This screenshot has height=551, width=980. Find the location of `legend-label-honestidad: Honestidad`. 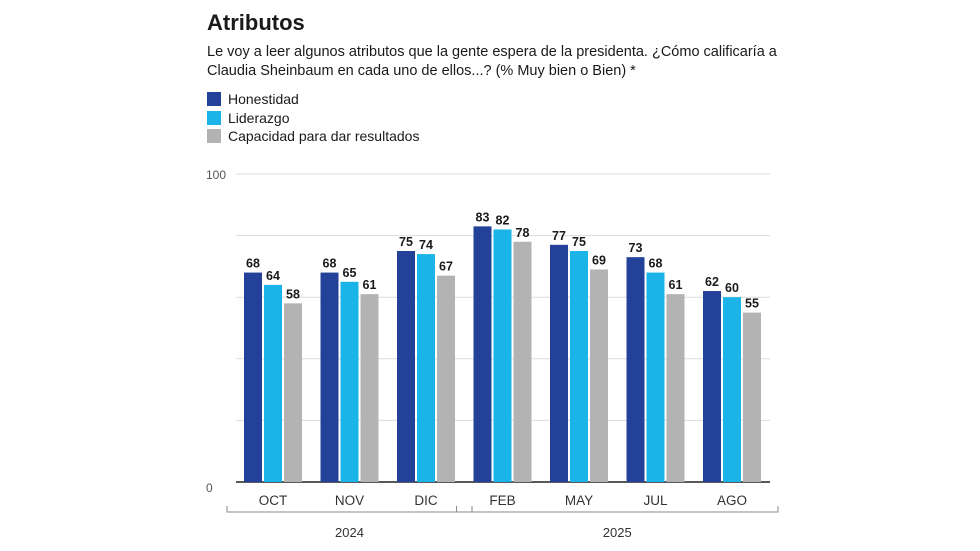

legend-label-honestidad: Honestidad is located at coordinates (263, 99).